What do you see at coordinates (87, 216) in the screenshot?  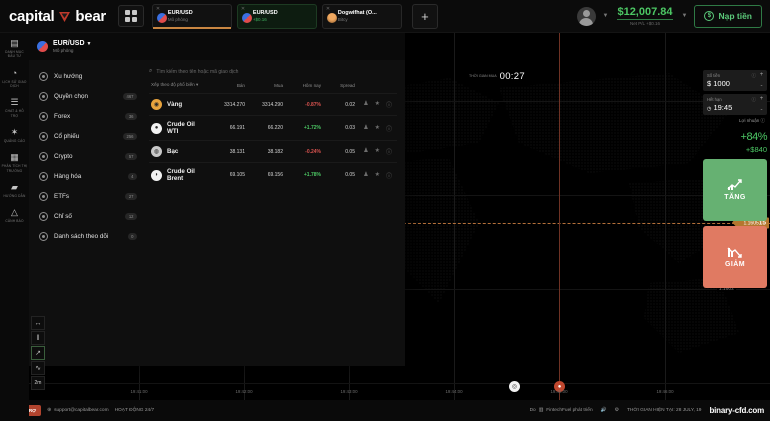 I see `category-item-indices: Chỉ số 12` at bounding box center [87, 216].